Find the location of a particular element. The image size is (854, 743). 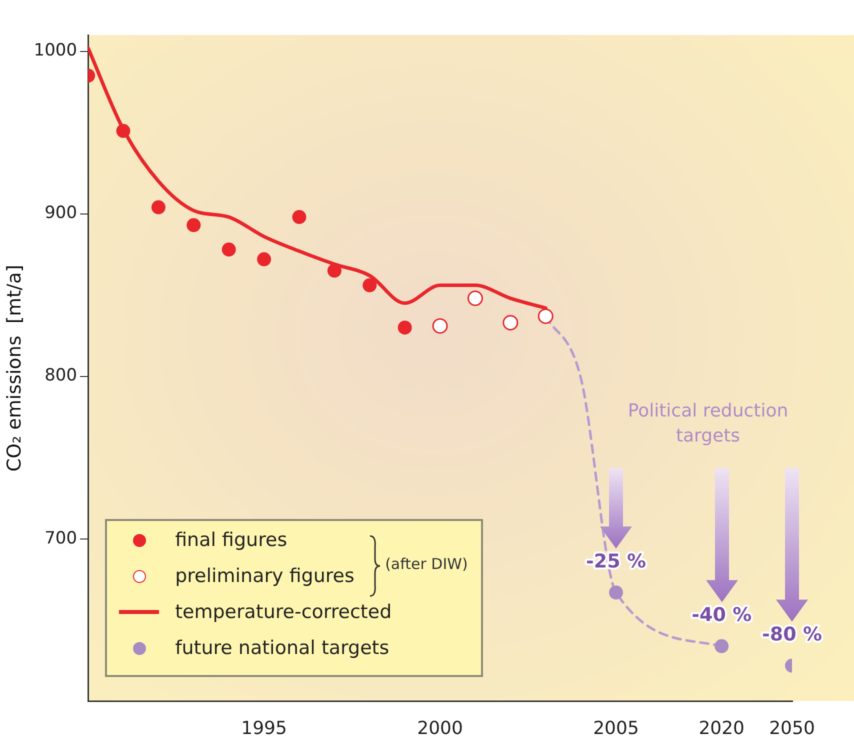

x-tick-label: 2020 is located at coordinates (721, 728).